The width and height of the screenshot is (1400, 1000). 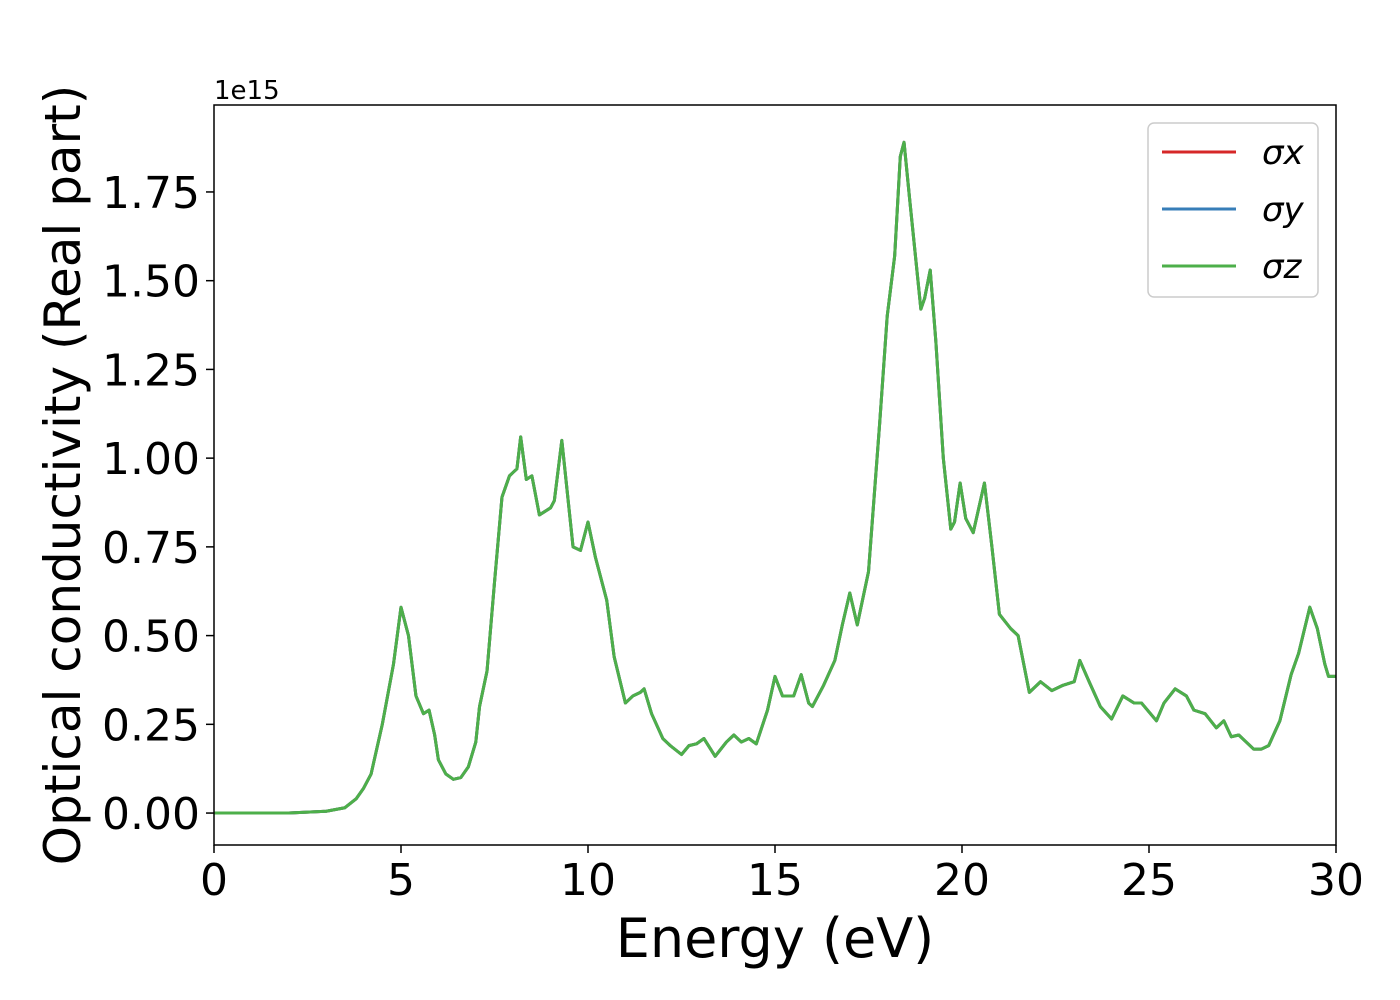 I want to click on y-tick-label: 0.25, so click(x=151, y=725).